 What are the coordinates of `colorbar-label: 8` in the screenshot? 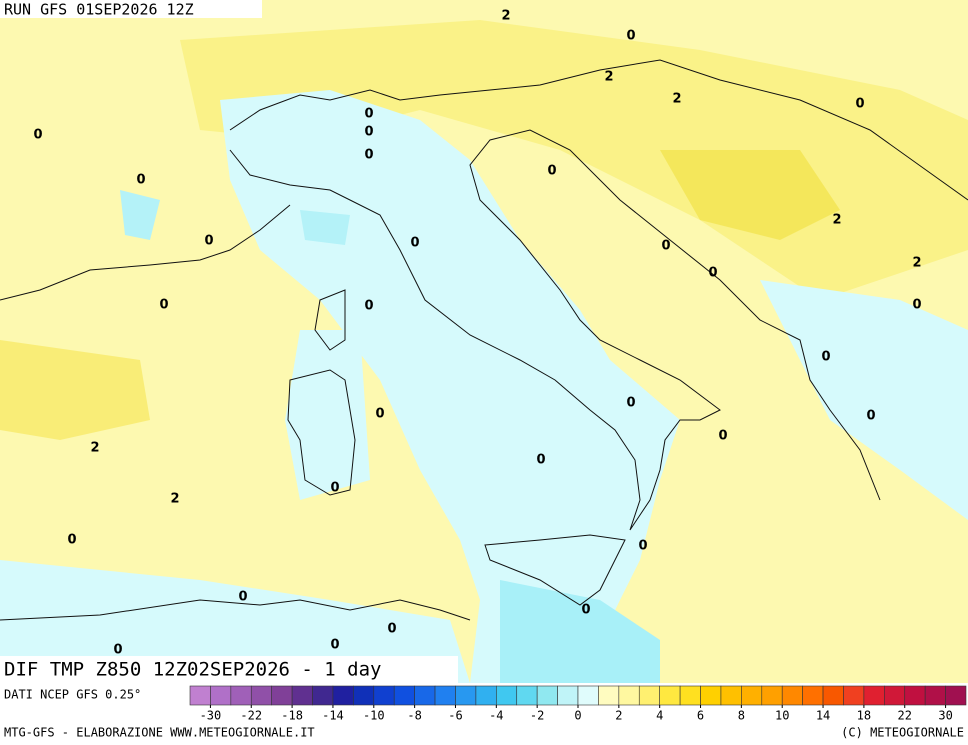 It's located at (741, 716).